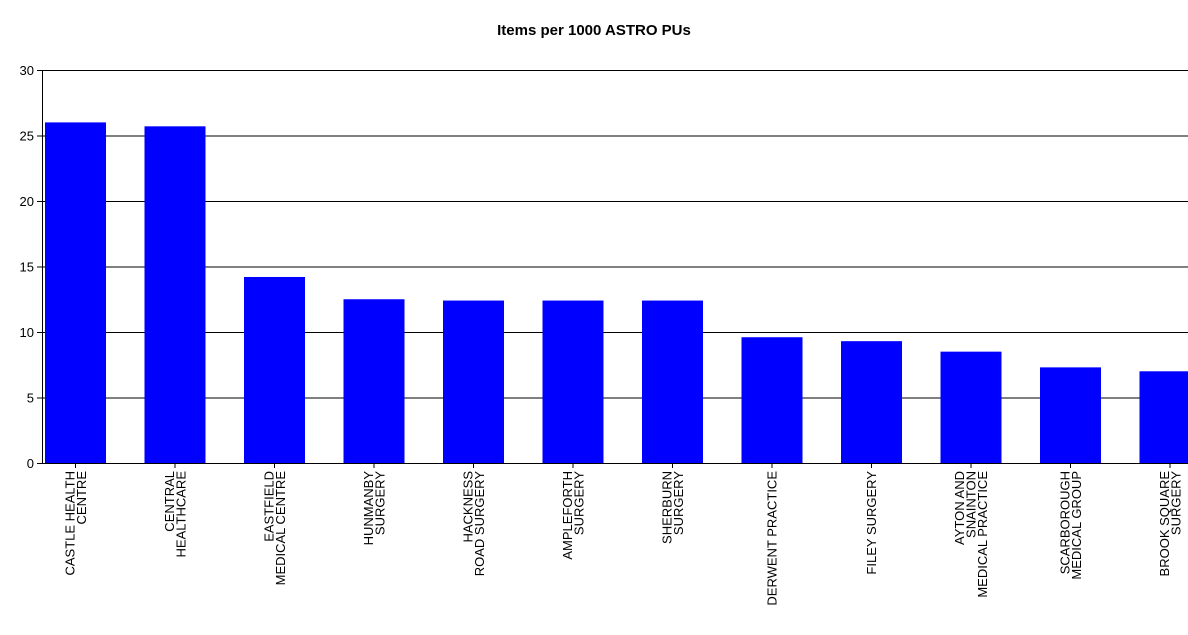  I want to click on x-tick-label-line: FILEY SURGERY, so click(871, 523).